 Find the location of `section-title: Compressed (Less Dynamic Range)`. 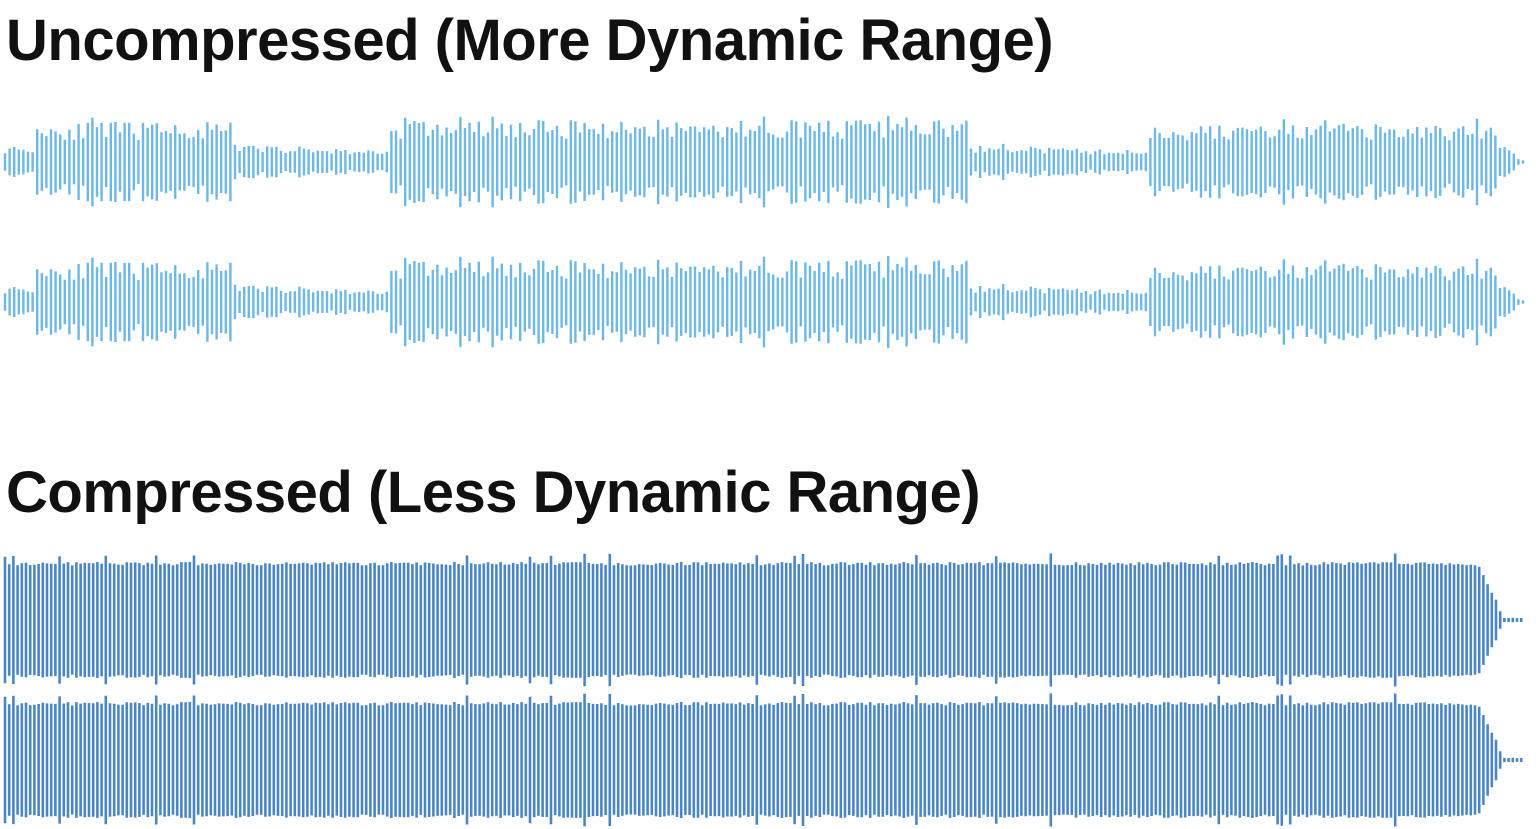

section-title: Compressed (Less Dynamic Range) is located at coordinates (493, 492).